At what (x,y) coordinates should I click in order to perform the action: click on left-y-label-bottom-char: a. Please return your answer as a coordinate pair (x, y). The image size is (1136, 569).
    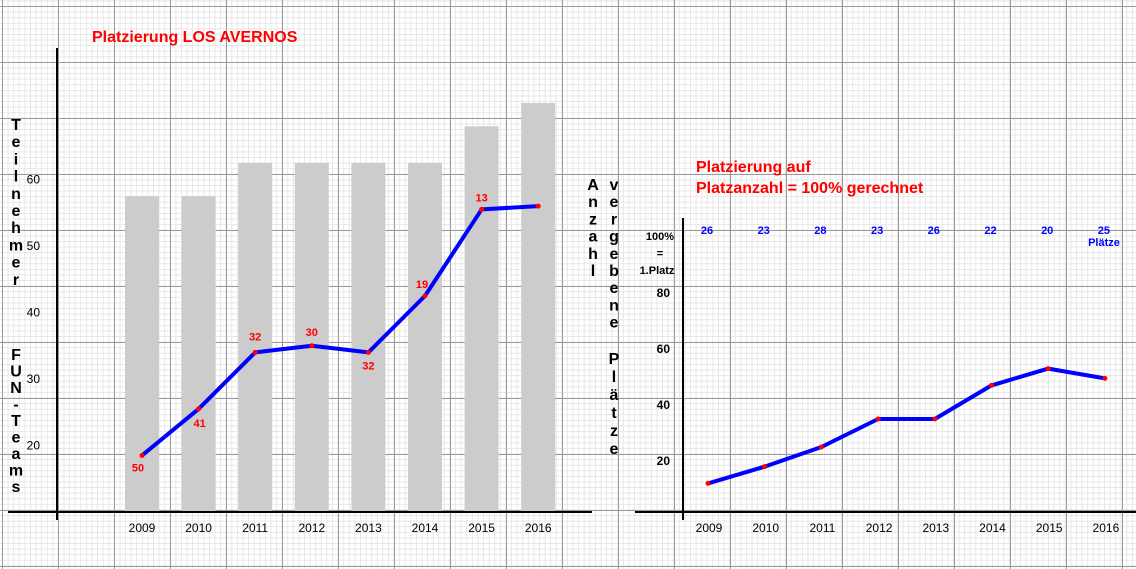
    Looking at the image, I should click on (16, 454).